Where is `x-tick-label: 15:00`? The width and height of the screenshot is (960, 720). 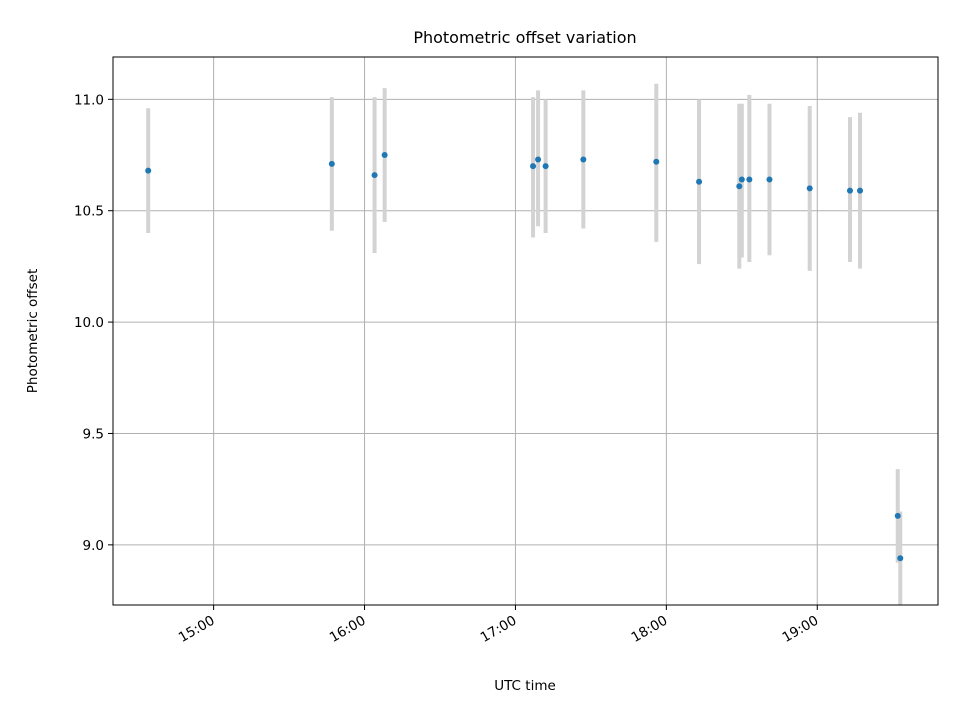 x-tick-label: 15:00 is located at coordinates (197, 629).